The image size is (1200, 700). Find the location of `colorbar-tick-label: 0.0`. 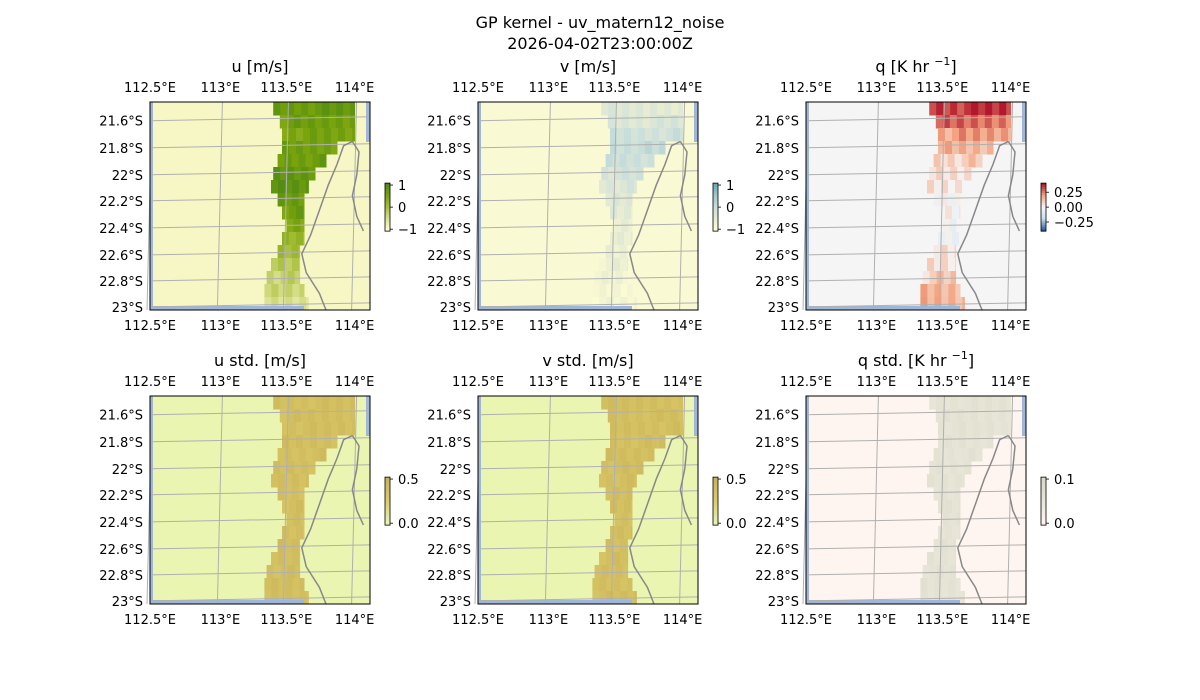

colorbar-tick-label: 0.0 is located at coordinates (408, 524).